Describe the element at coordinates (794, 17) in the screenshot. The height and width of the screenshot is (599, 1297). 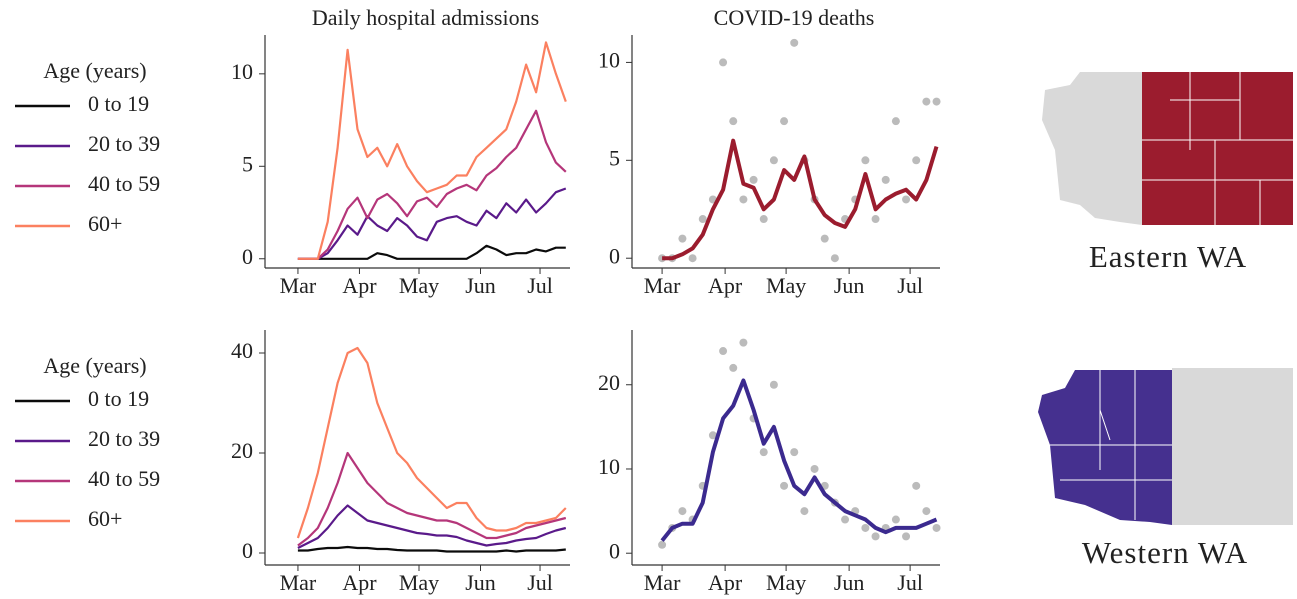
I see `chart-title: COVID-19 deaths` at that location.